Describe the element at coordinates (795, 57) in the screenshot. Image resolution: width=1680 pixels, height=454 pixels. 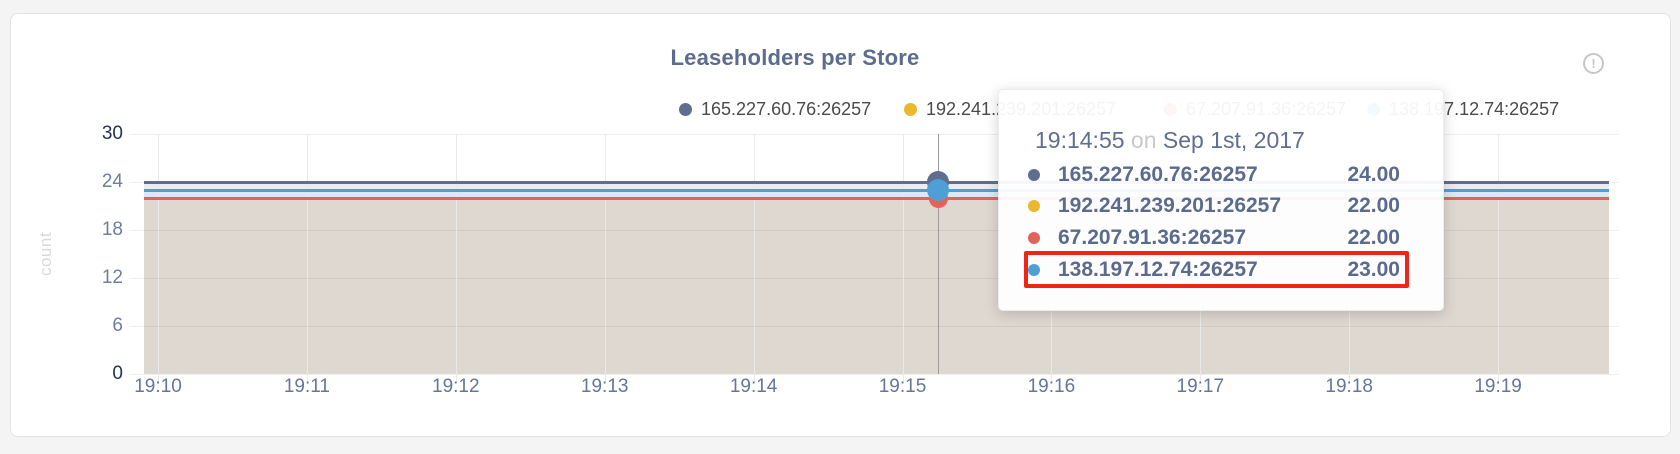
I see `chart-title: Leaseholders per Store` at that location.